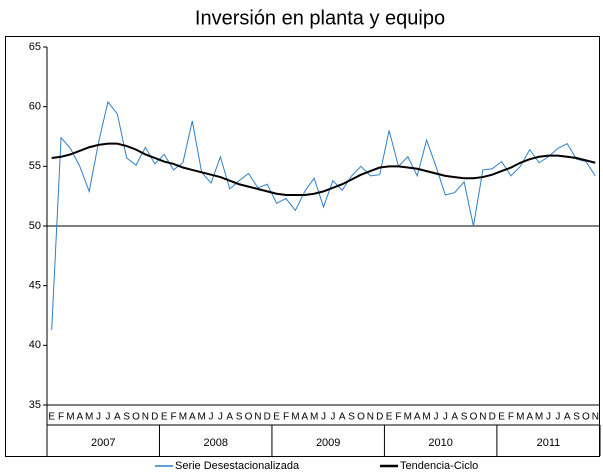 The height and width of the screenshot is (476, 603). Describe the element at coordinates (328, 443) in the screenshot. I see `year-label: 2009` at that location.